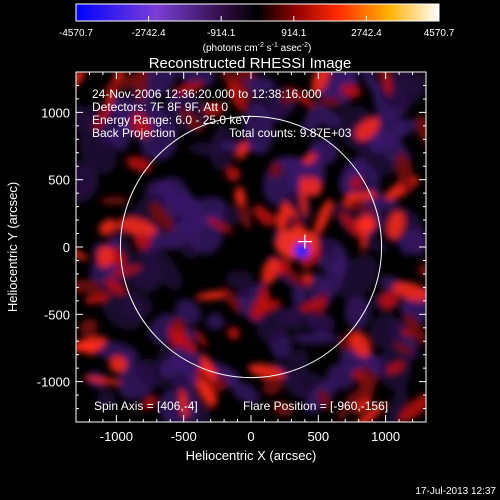  Describe the element at coordinates (59, 180) in the screenshot. I see `y-tick-label: 500` at that location.